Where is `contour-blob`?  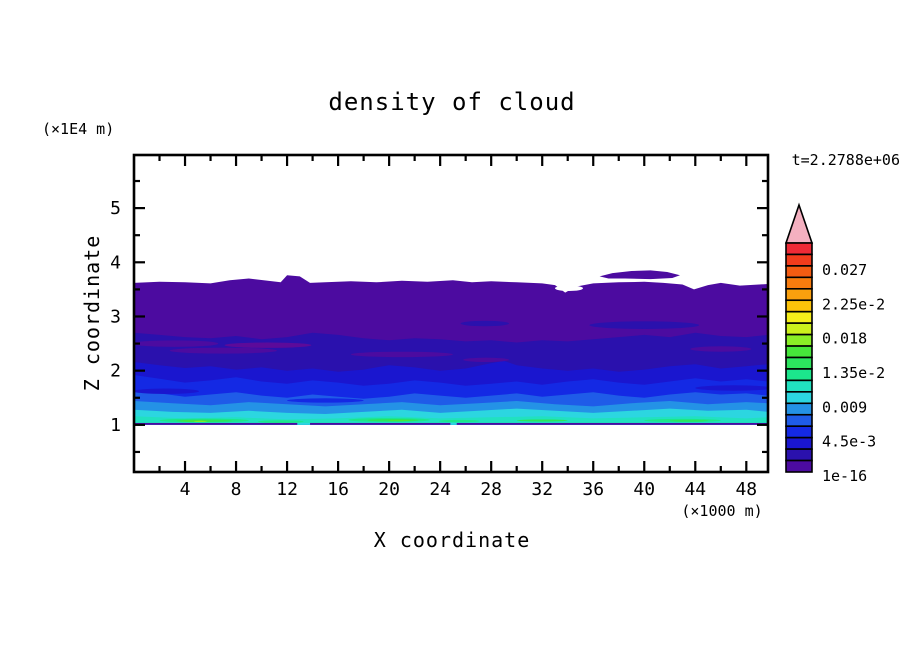
contour-blob is located at coordinates (639, 275).